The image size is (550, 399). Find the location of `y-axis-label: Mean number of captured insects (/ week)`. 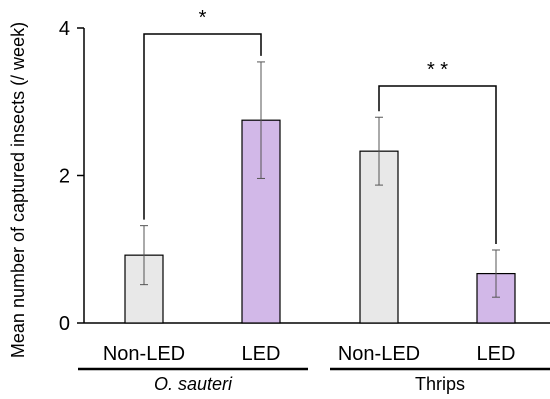

y-axis-label: Mean number of captured insects (/ week) is located at coordinates (18, 190).